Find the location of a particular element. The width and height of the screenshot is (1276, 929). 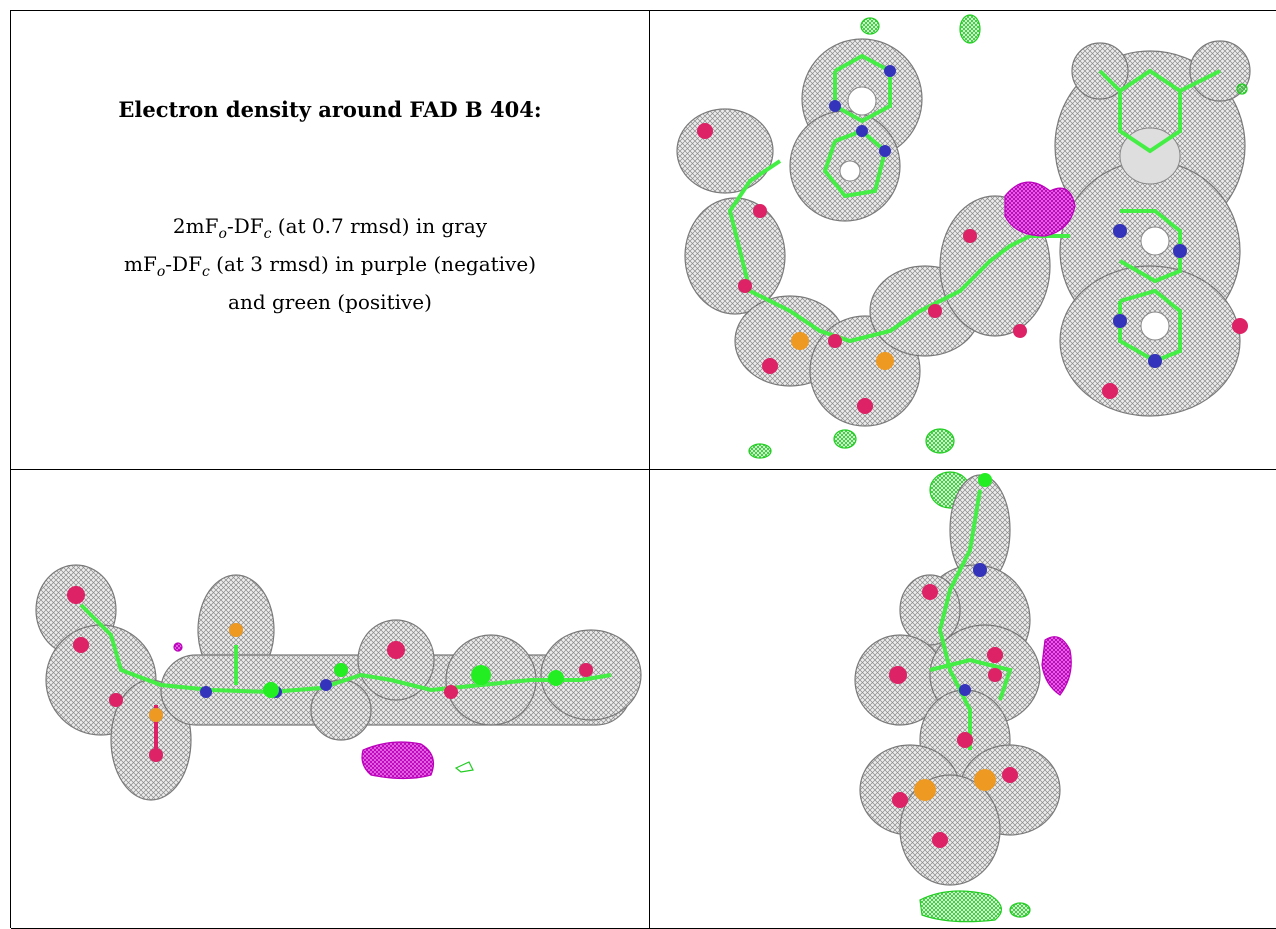

caption-title: Electron density around FAD B 404: is located at coordinates (330, 109).